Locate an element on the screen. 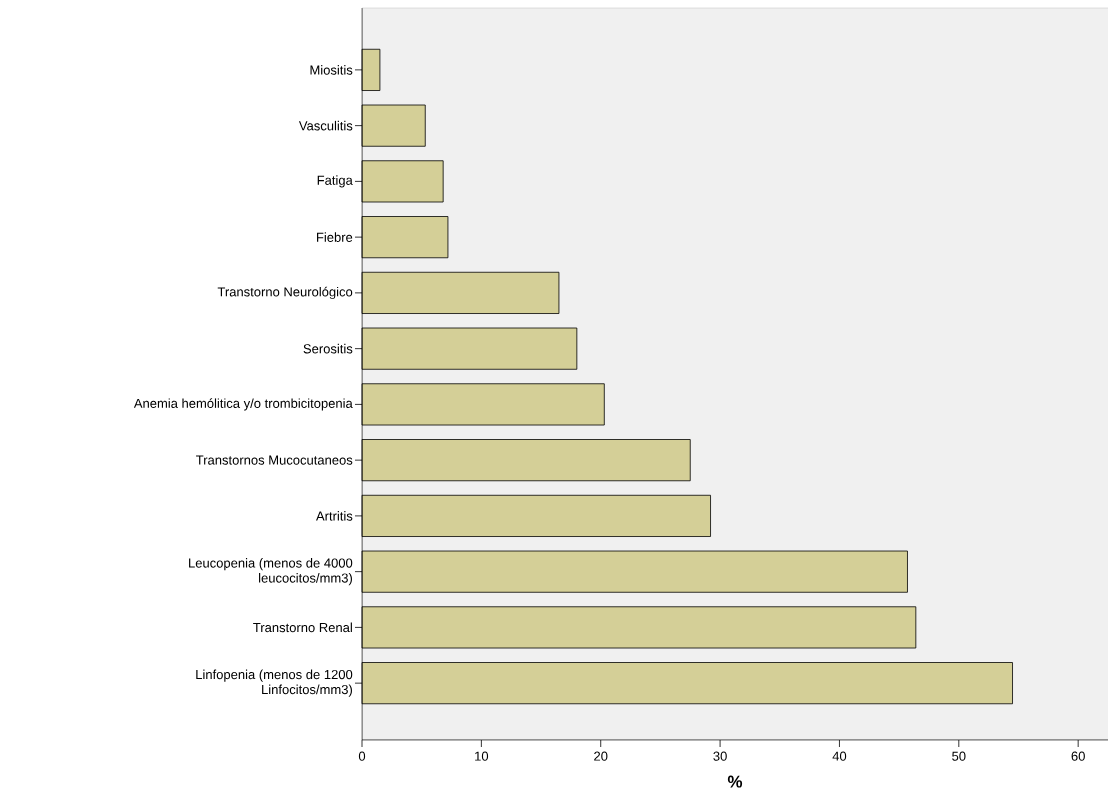 The height and width of the screenshot is (812, 1108). y-tick-label: Transtorno Renal is located at coordinates (302, 627).